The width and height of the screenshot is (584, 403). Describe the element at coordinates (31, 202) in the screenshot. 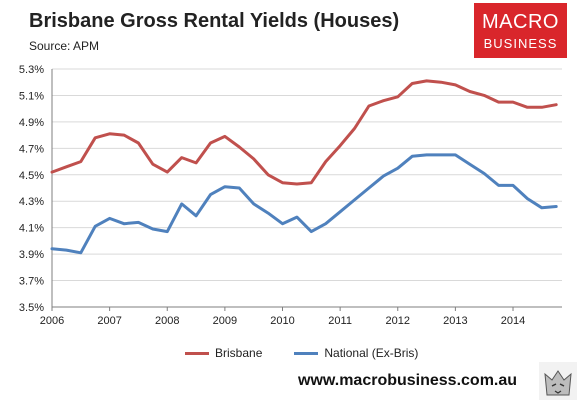

I see `y-tick-label: 4.3%` at that location.